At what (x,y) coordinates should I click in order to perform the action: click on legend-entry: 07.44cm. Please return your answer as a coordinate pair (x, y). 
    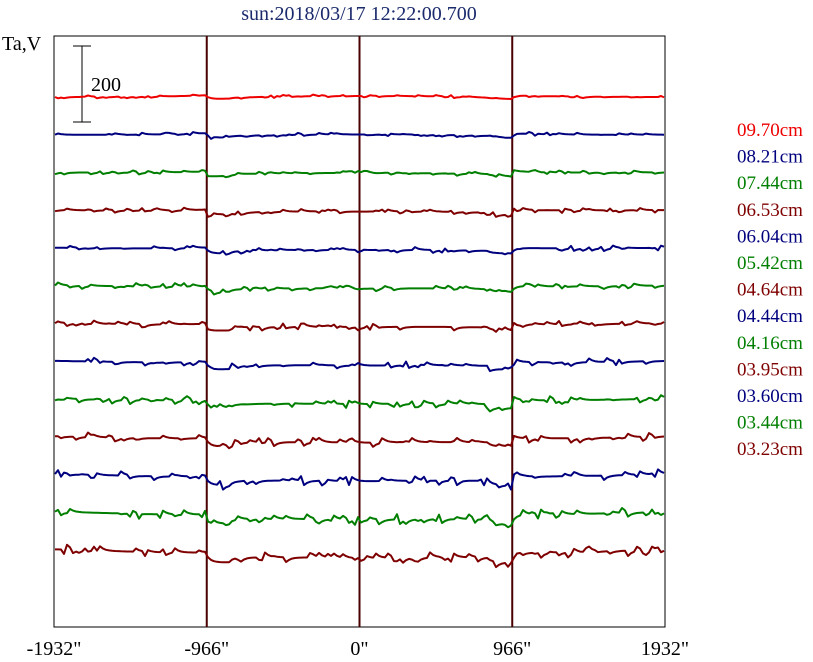
    Looking at the image, I should click on (770, 183).